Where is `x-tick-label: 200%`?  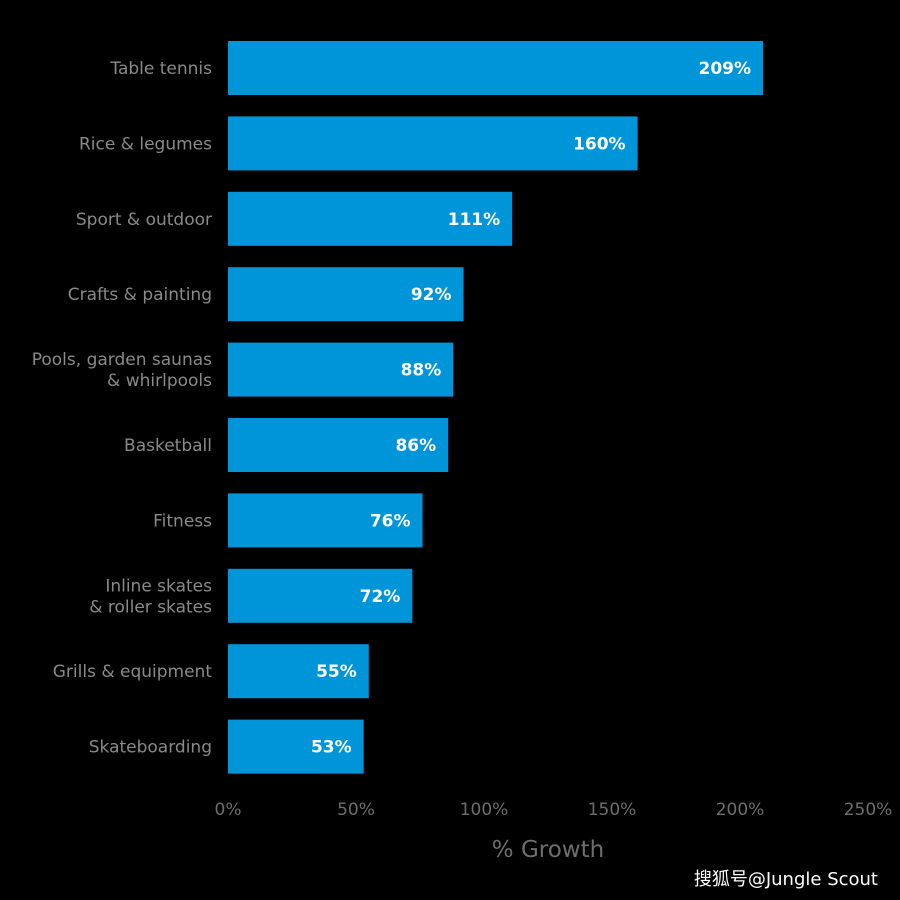 x-tick-label: 200% is located at coordinates (740, 810).